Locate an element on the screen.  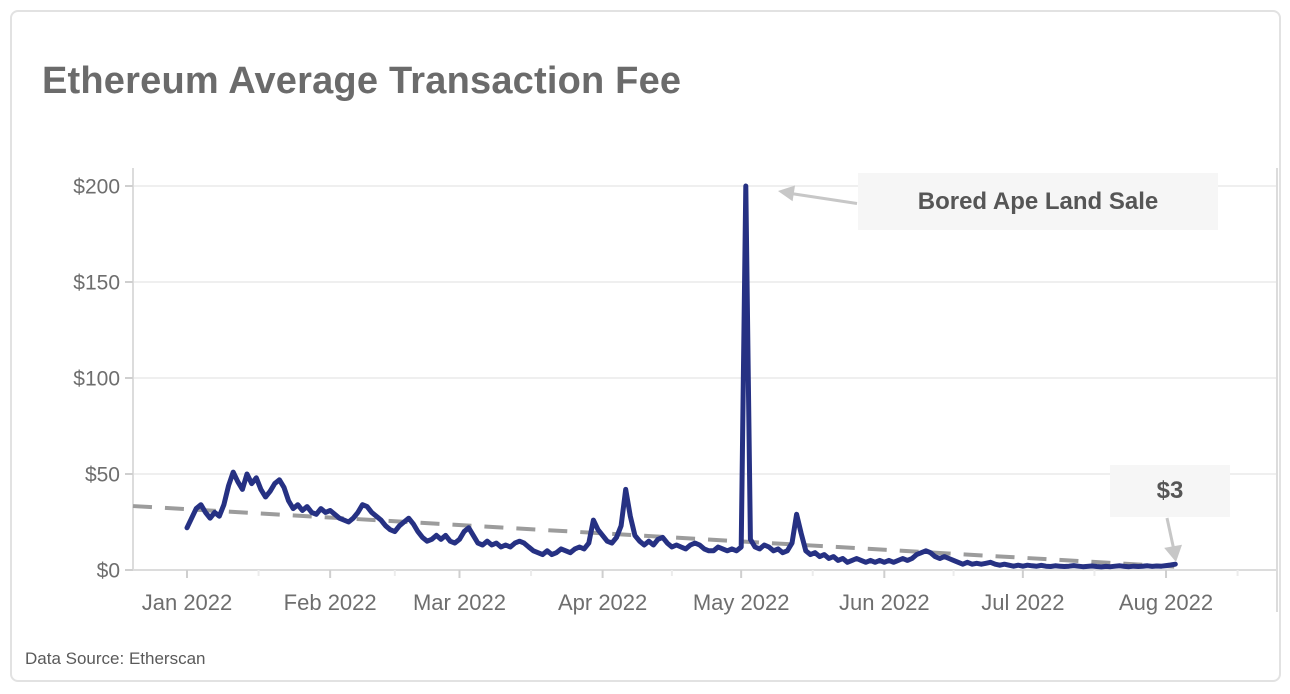
y-tick-label: $200 is located at coordinates (96, 187).